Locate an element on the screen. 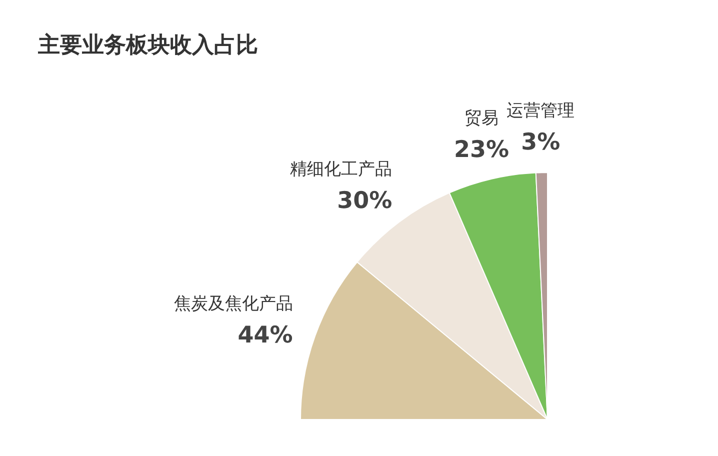  slice-label: 精细化工产品 is located at coordinates (341, 169).